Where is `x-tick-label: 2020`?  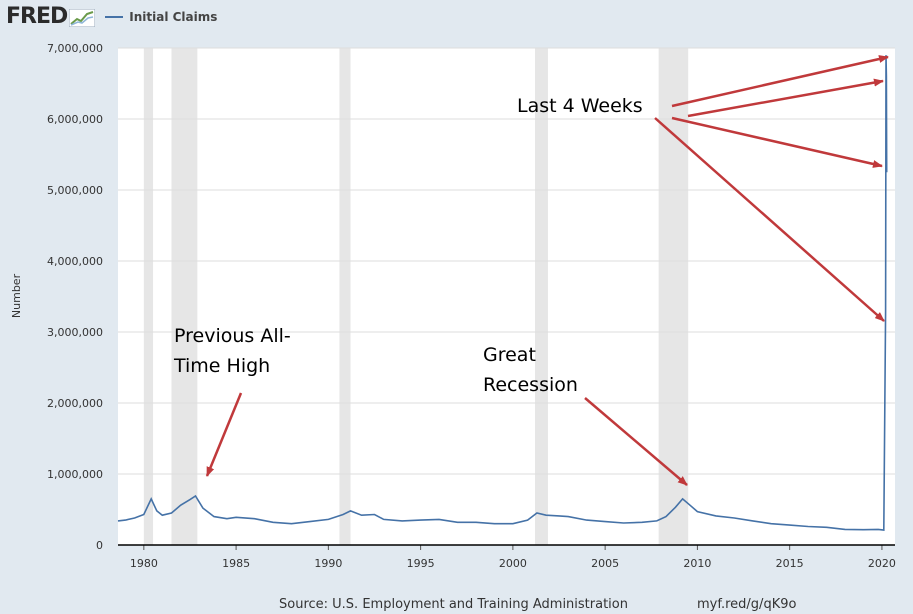 x-tick-label: 2020 is located at coordinates (882, 563).